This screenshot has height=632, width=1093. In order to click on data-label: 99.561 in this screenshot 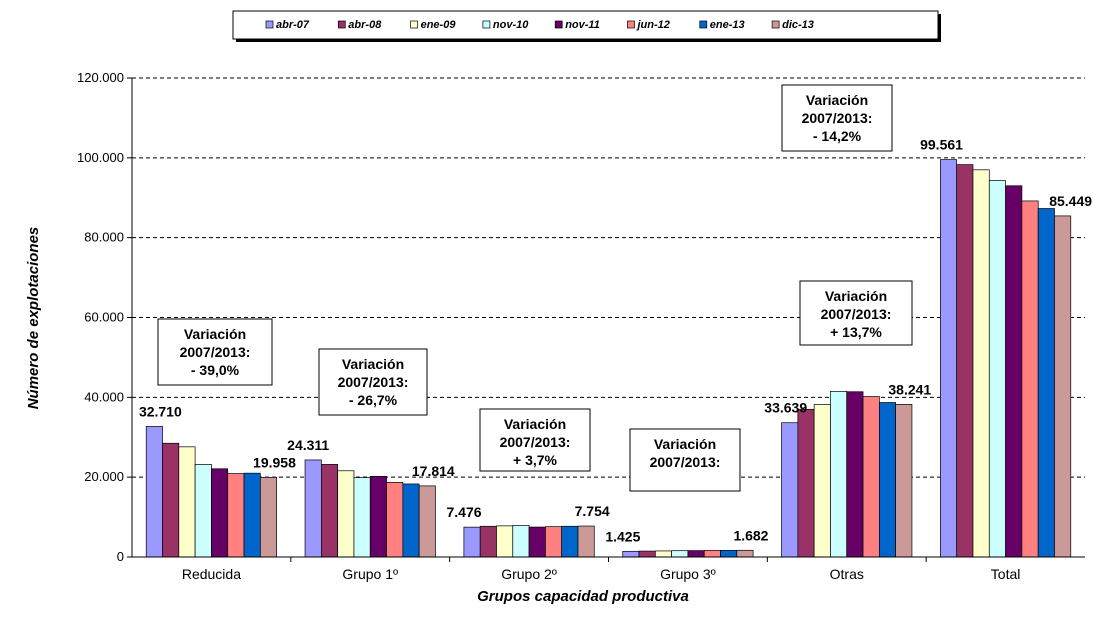, I will do `click(941, 145)`.